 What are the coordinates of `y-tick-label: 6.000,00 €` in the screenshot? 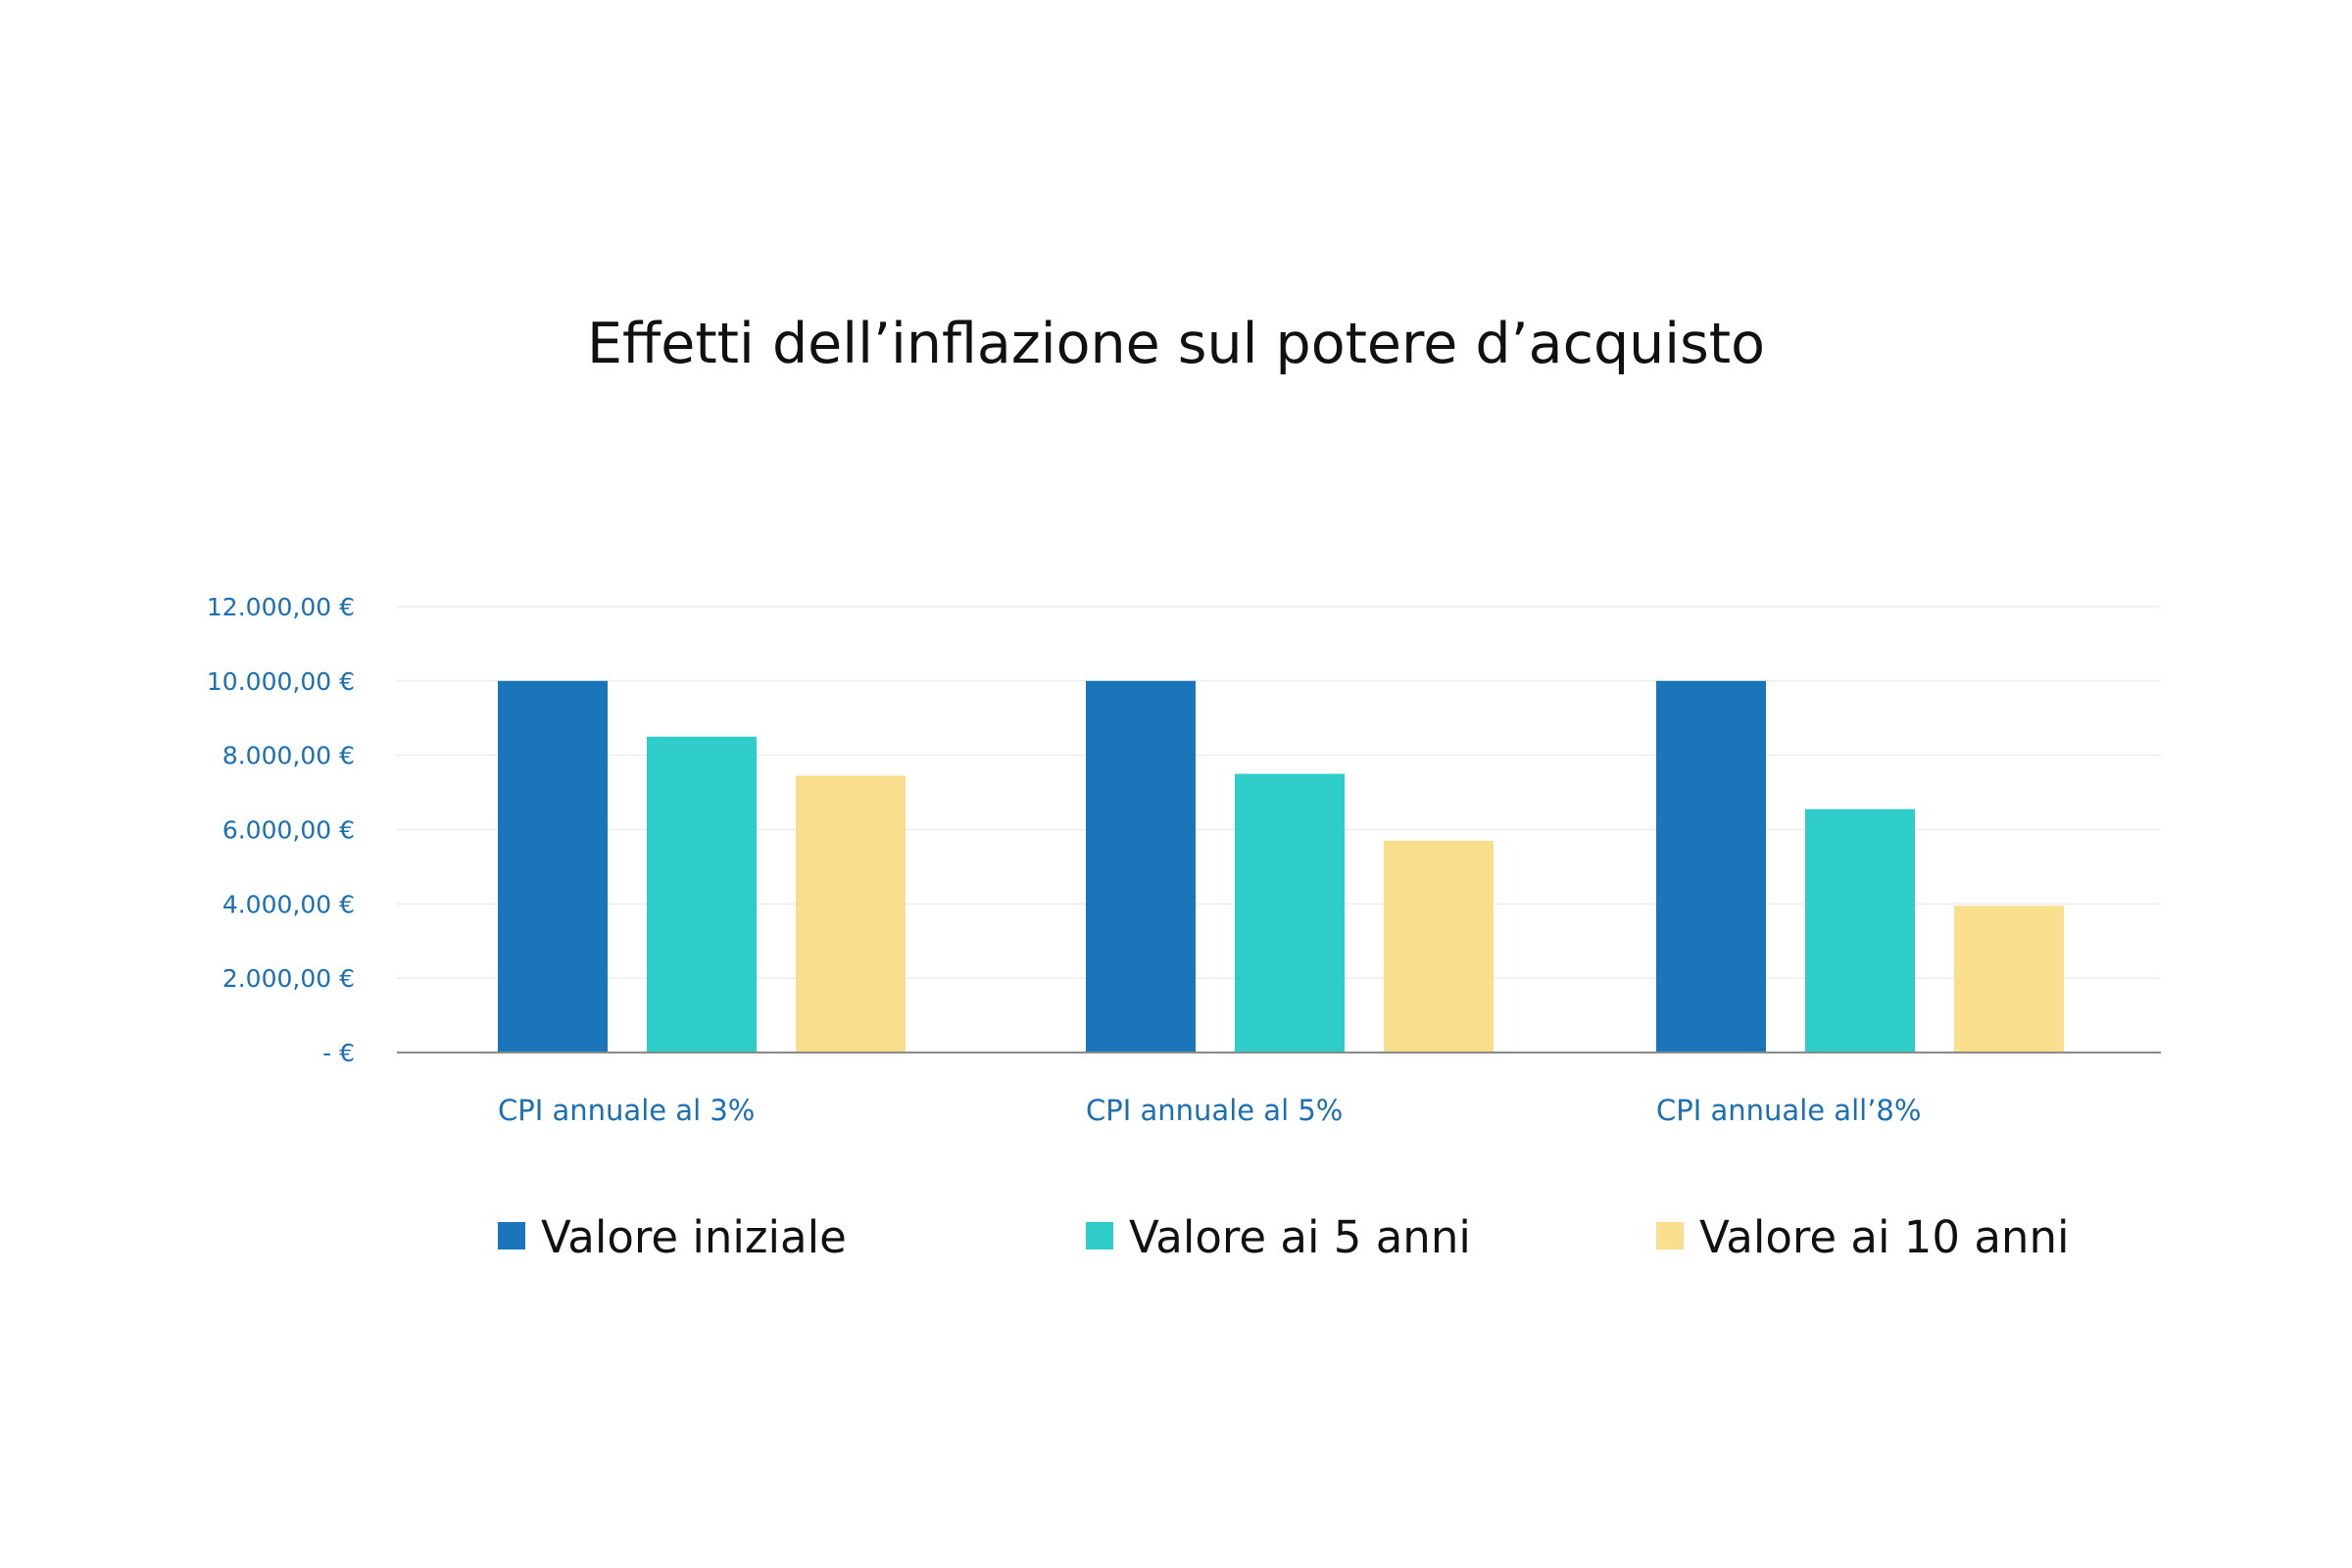 It's located at (288, 830).